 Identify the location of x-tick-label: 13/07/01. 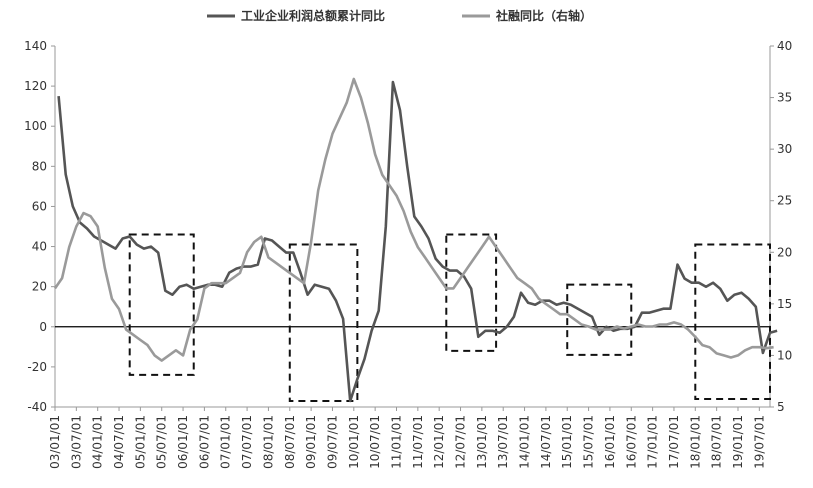
(503, 442).